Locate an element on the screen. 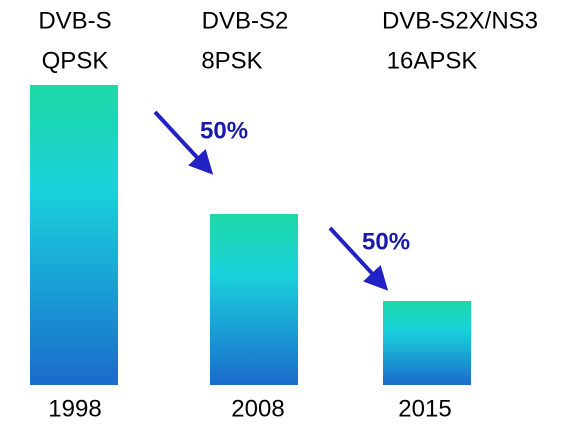 The height and width of the screenshot is (427, 588). x-tick-label: 1998 is located at coordinates (74, 408).